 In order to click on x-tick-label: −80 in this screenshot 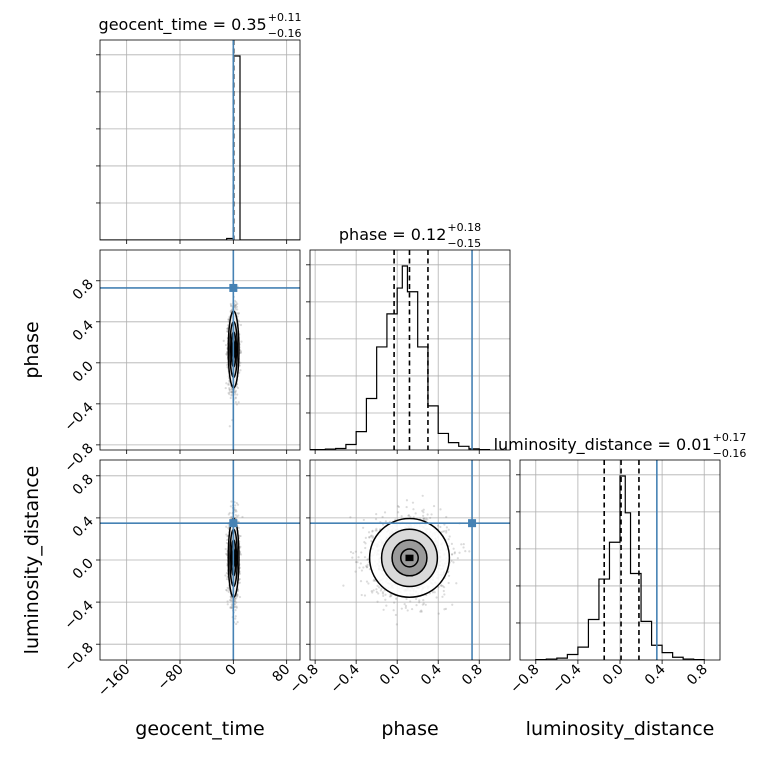, I will do `click(171, 678)`.